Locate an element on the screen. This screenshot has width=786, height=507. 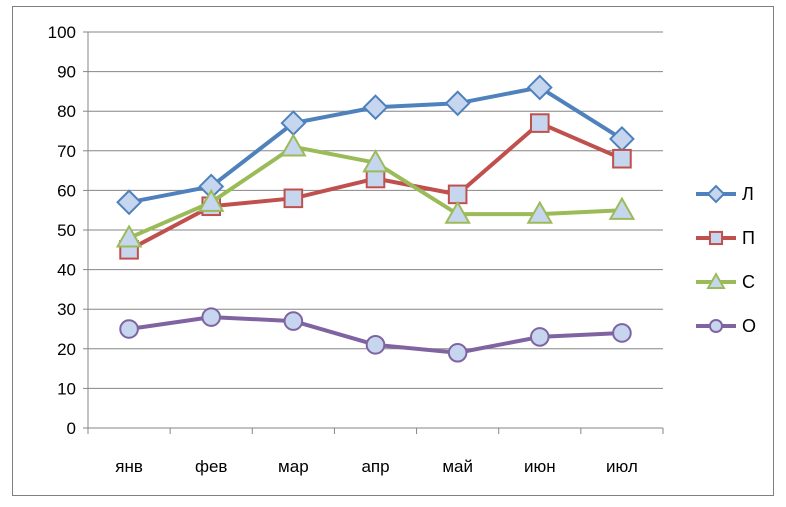
x-tick-label: мар is located at coordinates (293, 466).